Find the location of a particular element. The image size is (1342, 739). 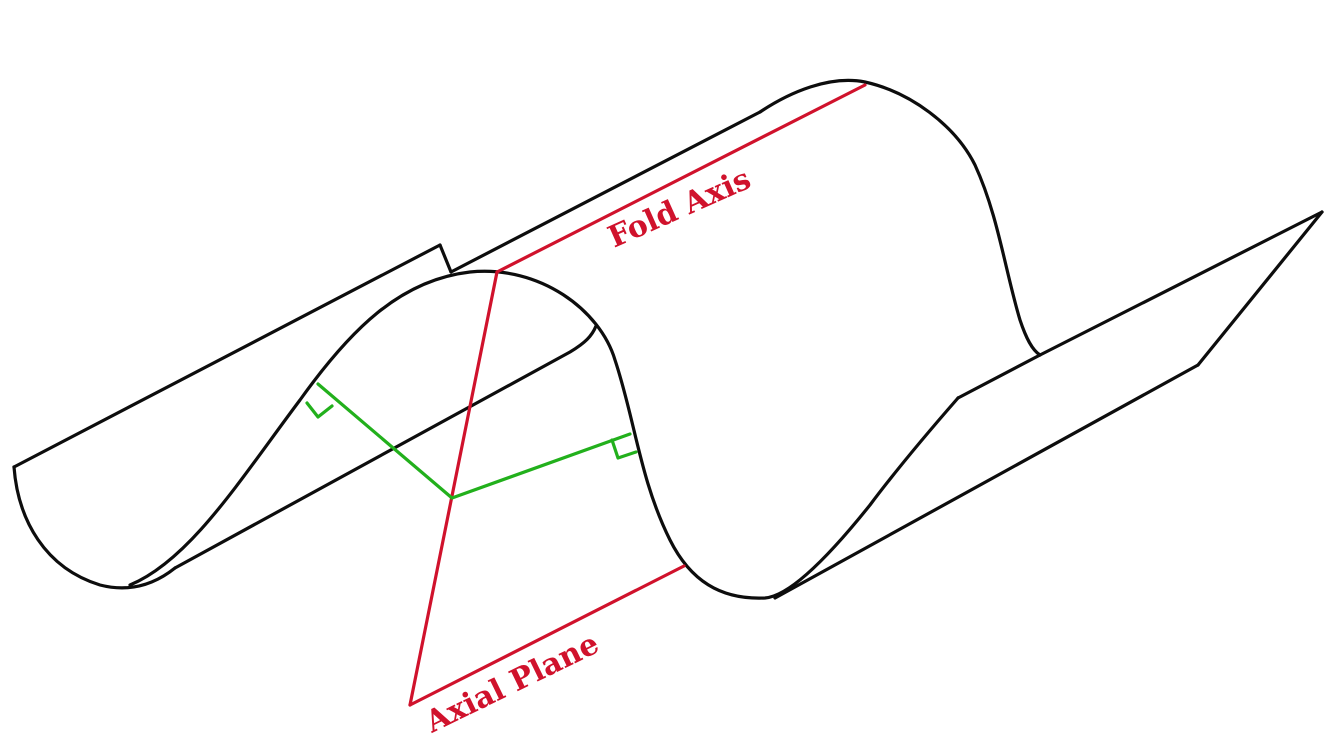

left-limb-back-edge is located at coordinates (227, 356).